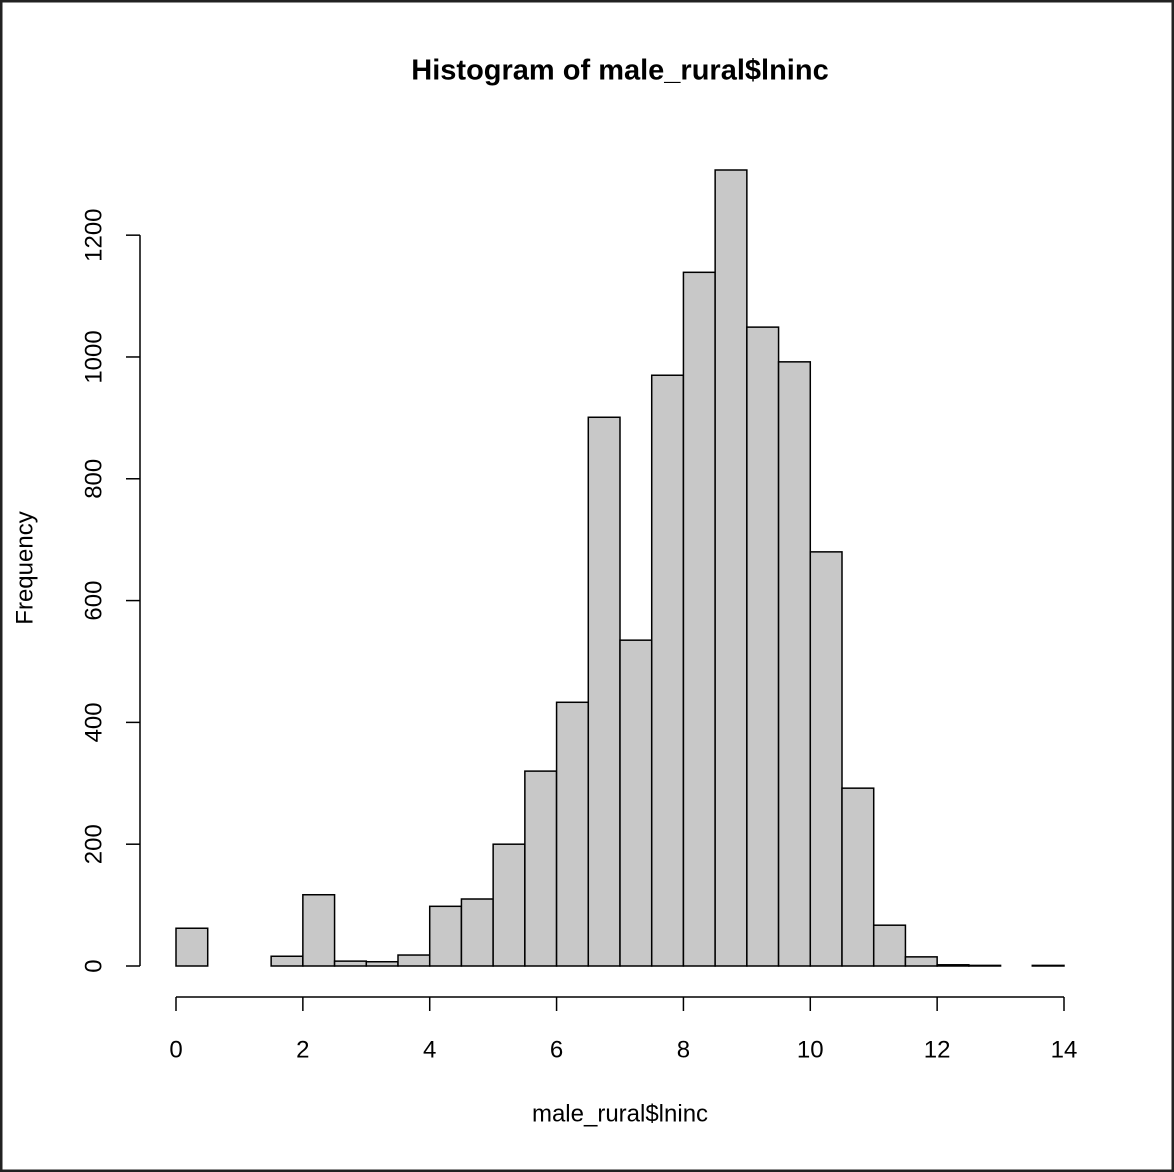  What do you see at coordinates (619, 71) in the screenshot?
I see `chart-title: Histogram of male_rural$lninc` at bounding box center [619, 71].